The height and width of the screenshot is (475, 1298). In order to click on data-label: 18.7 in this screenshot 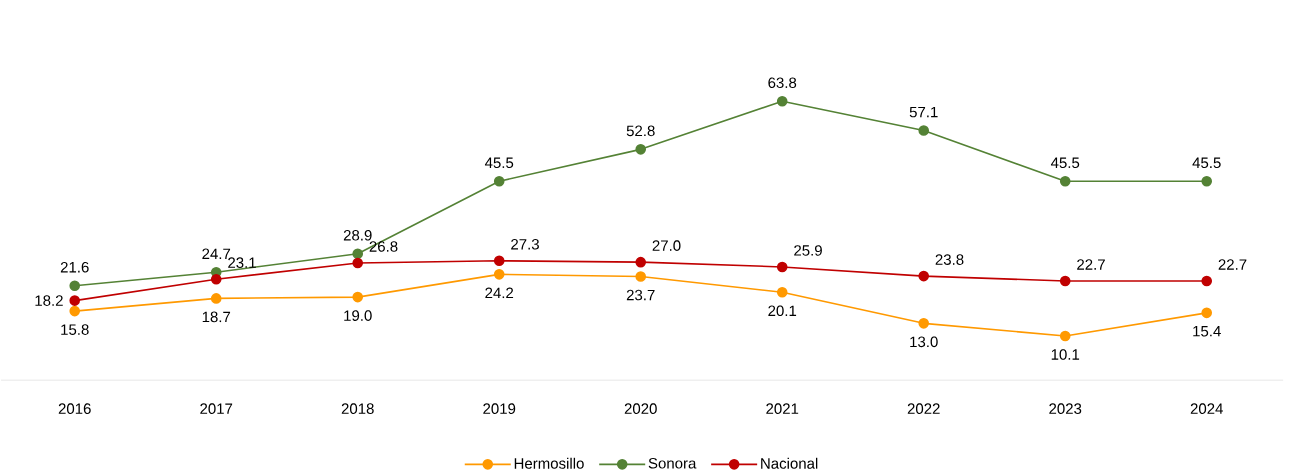, I will do `click(216, 317)`.